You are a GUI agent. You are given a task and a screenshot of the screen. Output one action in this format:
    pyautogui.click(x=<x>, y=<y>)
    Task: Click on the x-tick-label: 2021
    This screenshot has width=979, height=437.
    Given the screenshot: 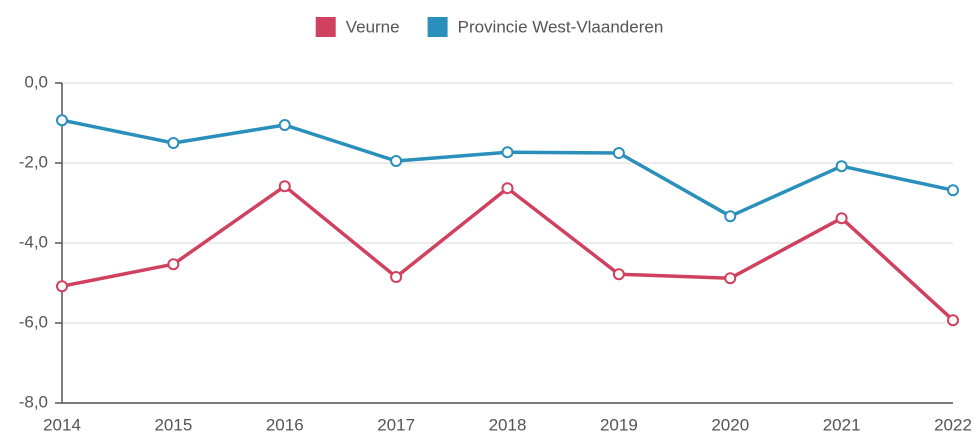 What is the action you would take?
    pyautogui.click(x=842, y=424)
    